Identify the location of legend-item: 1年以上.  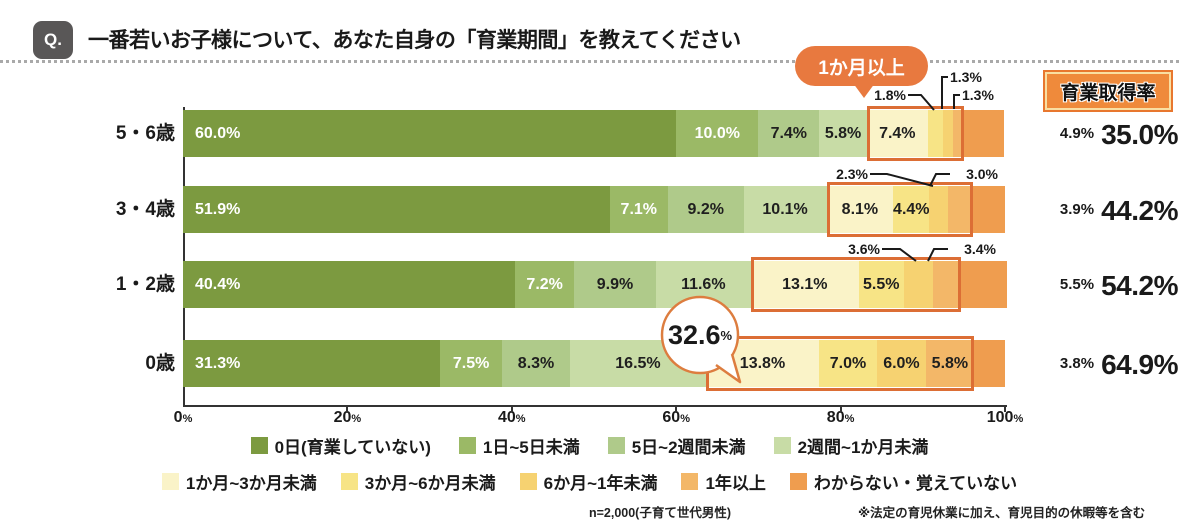
(723, 481).